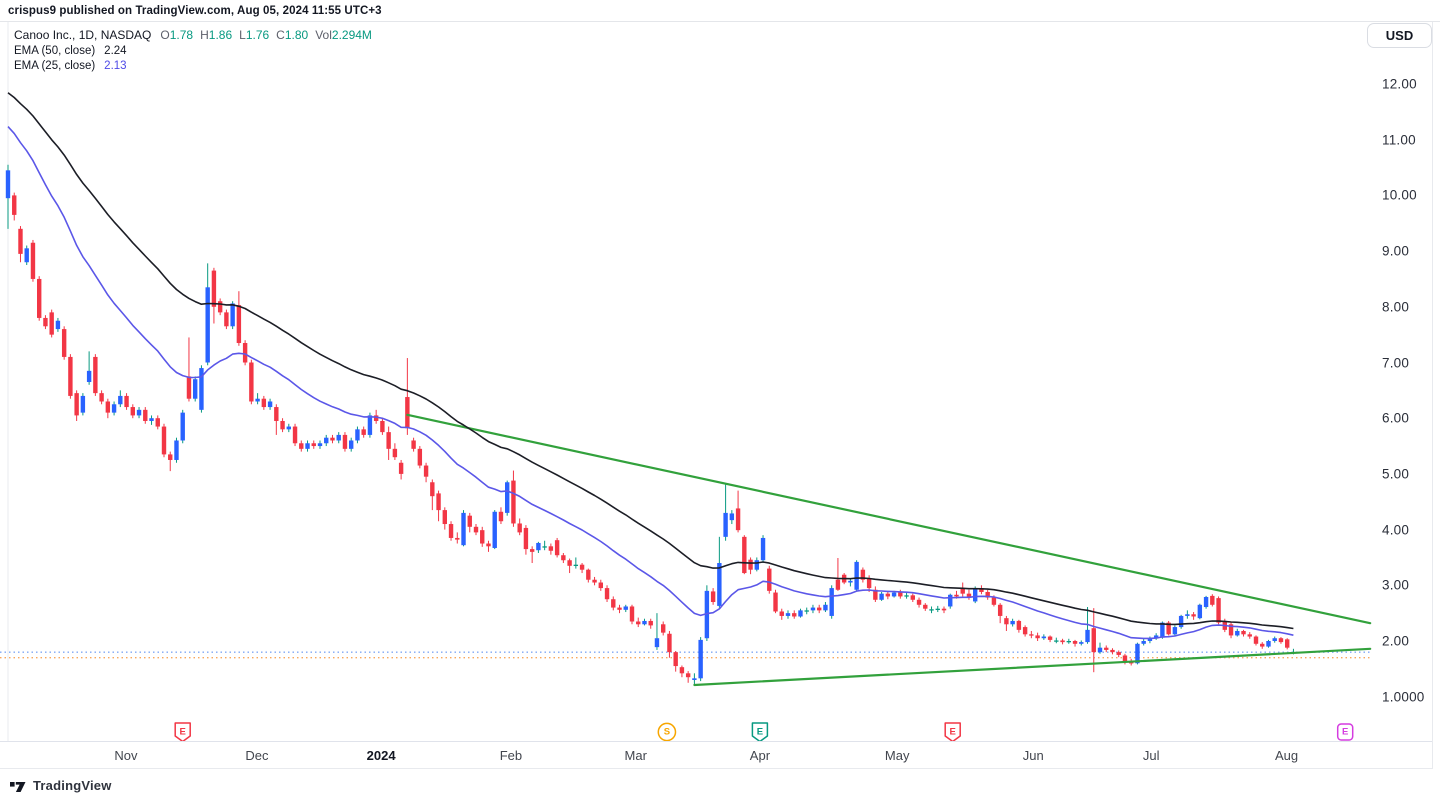 Image resolution: width=1440 pixels, height=800 pixels. I want to click on currency-toggle-button: USD, so click(1399, 35).